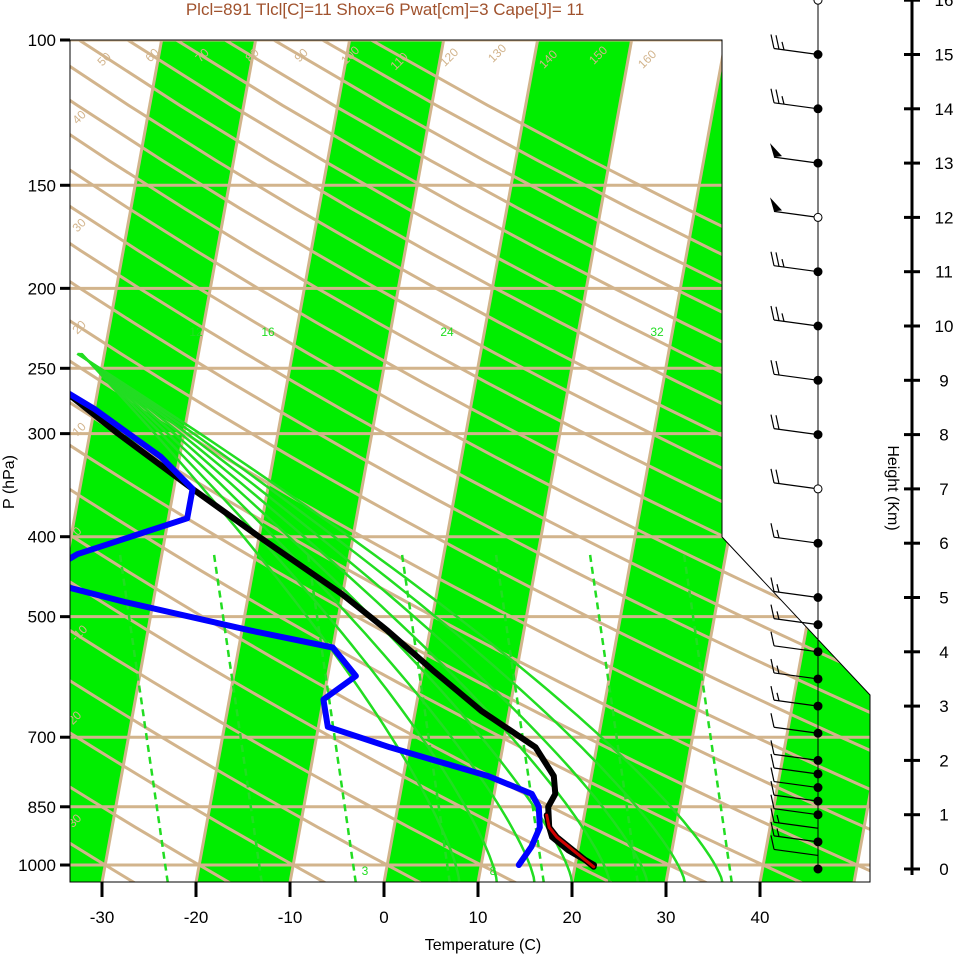 This screenshot has height=957, width=961. I want to click on x-tick-label: 40, so click(760, 917).